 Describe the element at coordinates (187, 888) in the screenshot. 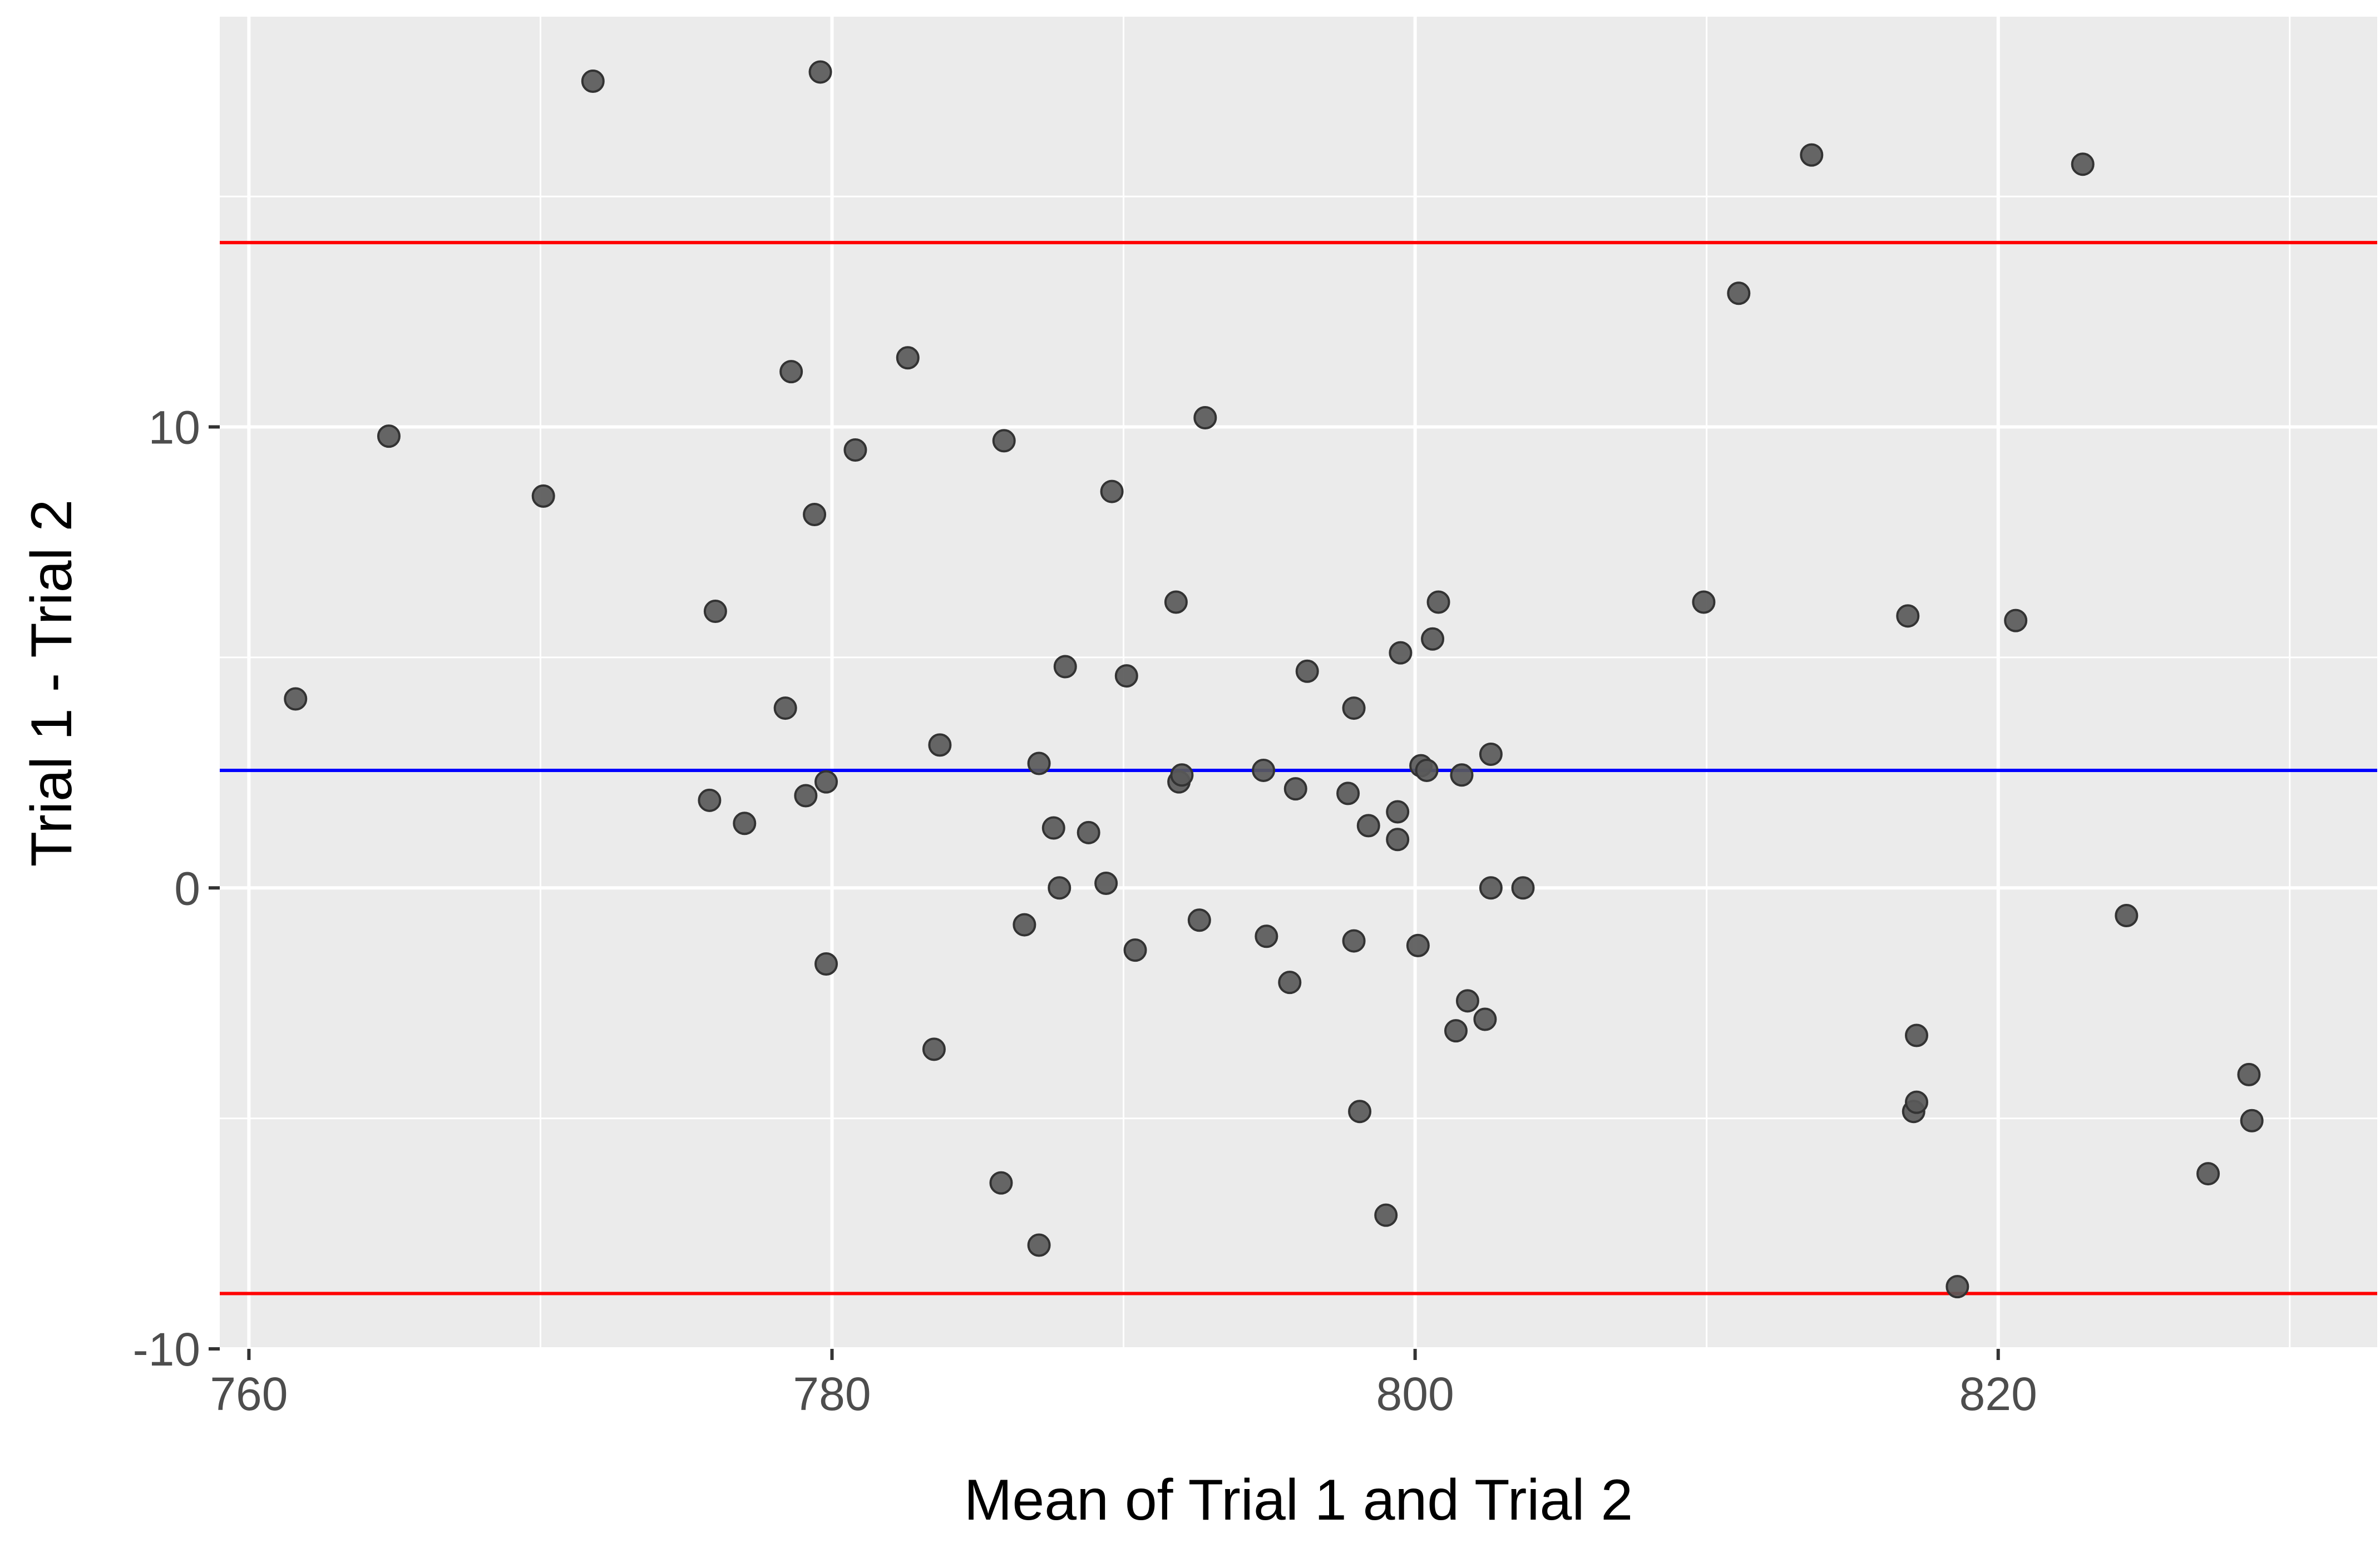

I see `y-tick-label: 0` at that location.